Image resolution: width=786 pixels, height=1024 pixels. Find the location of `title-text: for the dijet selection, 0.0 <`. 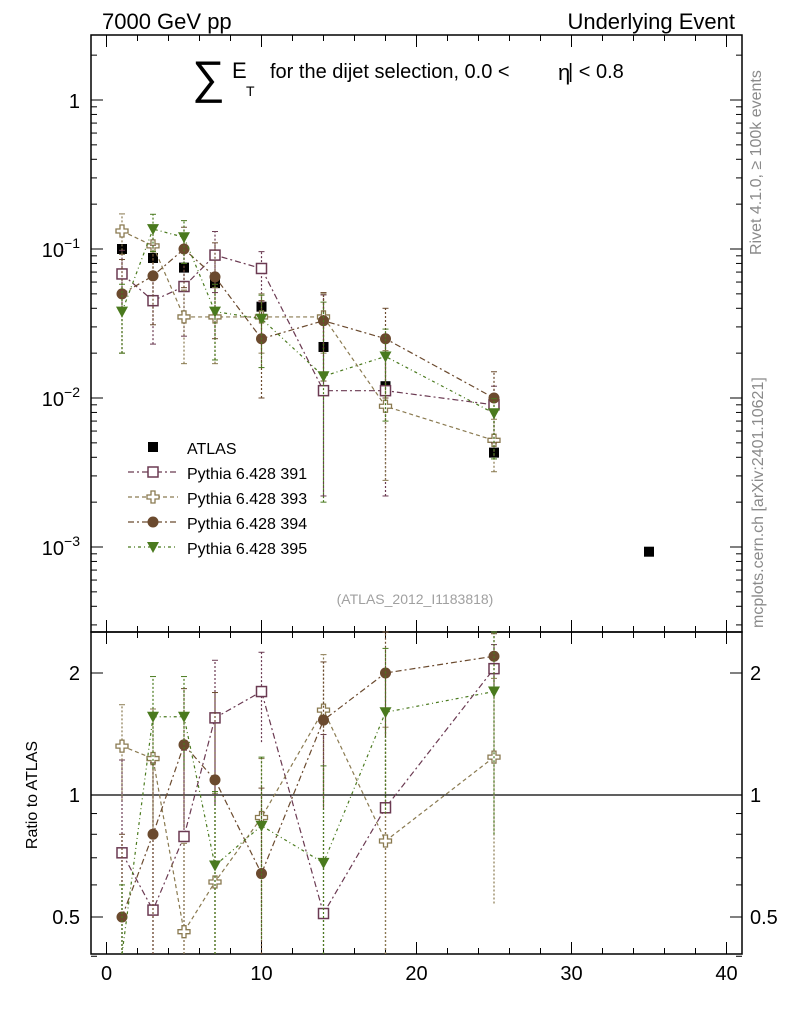

title-text: for the dijet selection, 0.0 < is located at coordinates (390, 72).